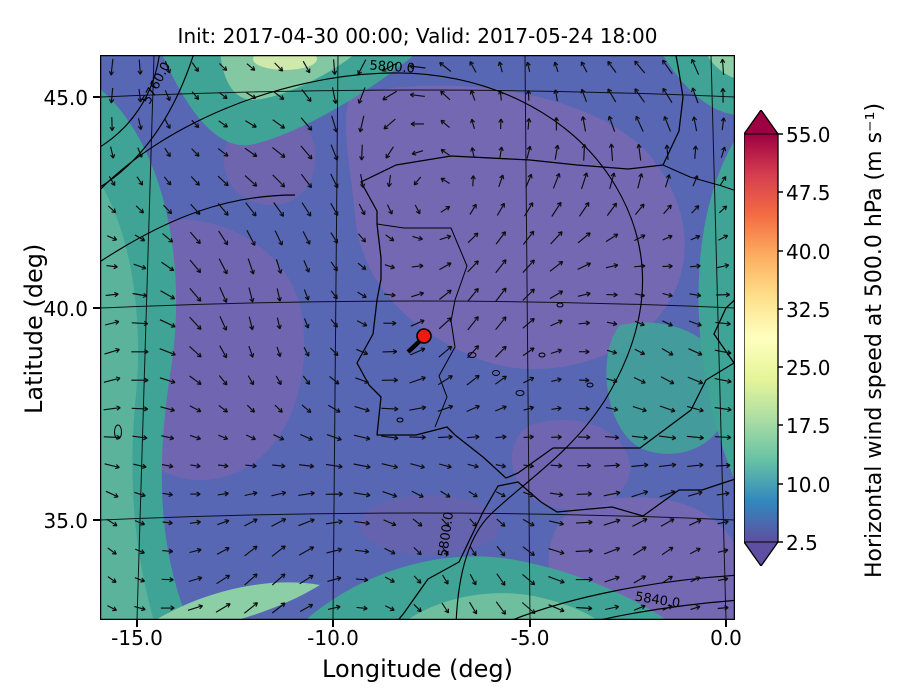  What do you see at coordinates (354, 371) in the screenshot?
I see `lakes-islands` at bounding box center [354, 371].